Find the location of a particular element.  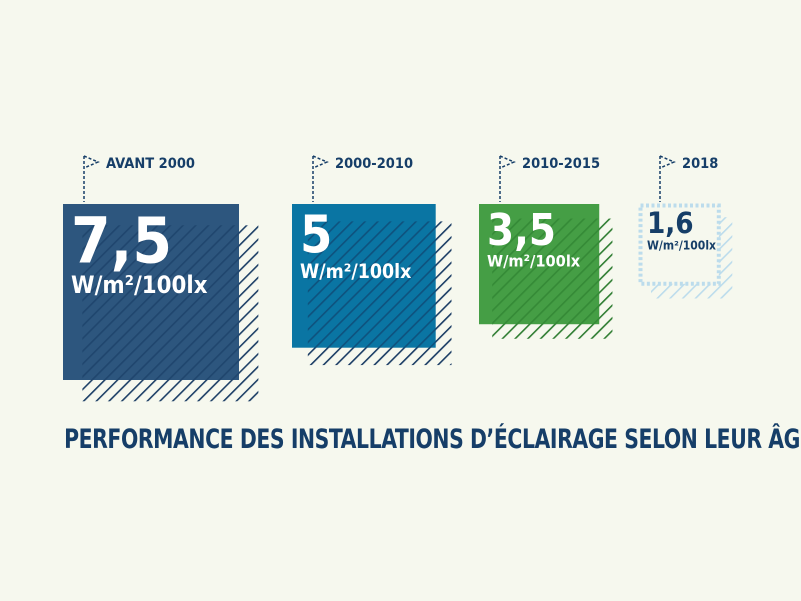

bar-2018 is located at coordinates (679, 244).